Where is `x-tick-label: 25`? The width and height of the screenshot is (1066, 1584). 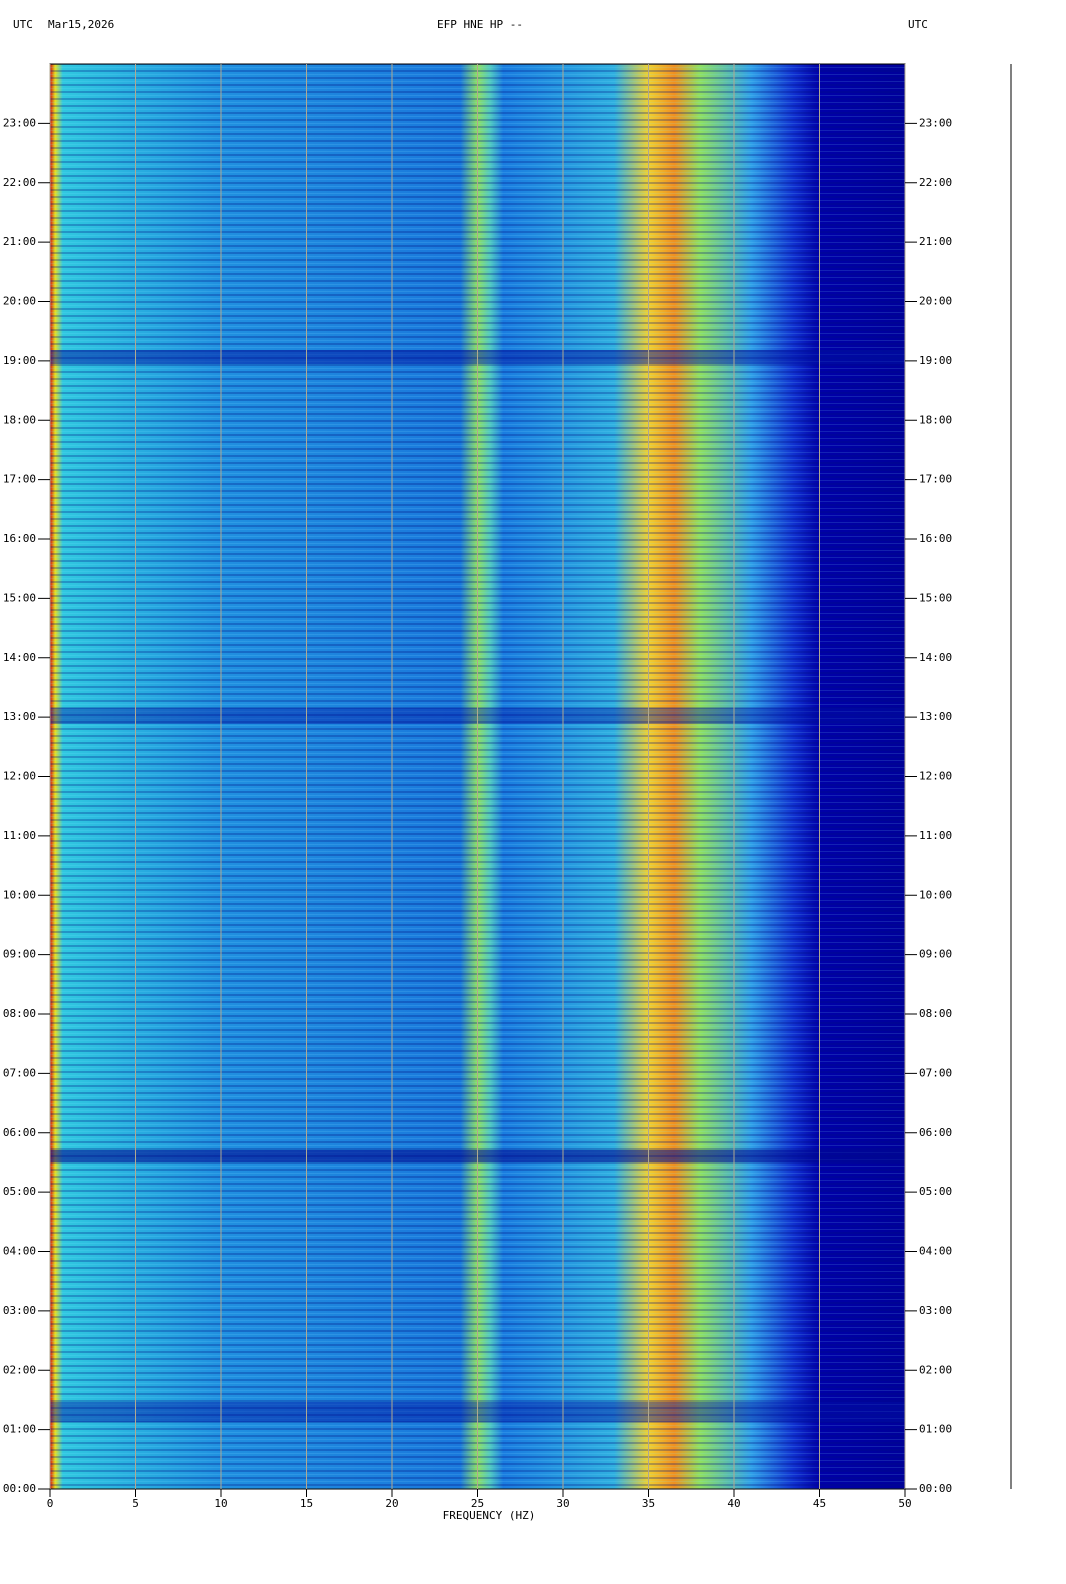 x-tick-label: 25 is located at coordinates (477, 1503).